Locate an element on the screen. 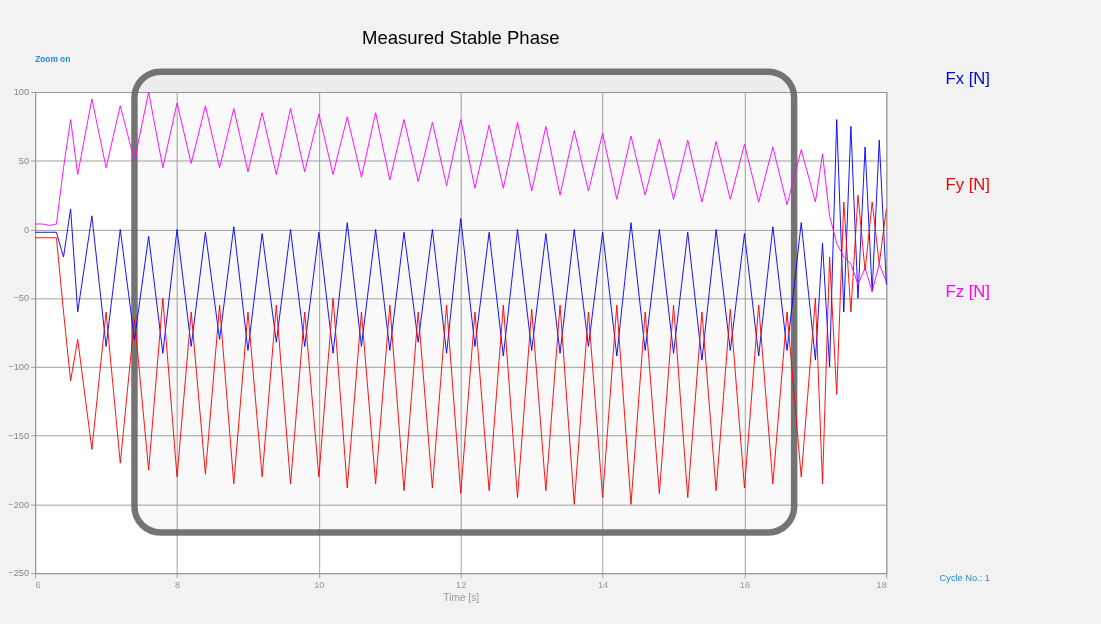 The height and width of the screenshot is (624, 1101). text: Fy [N] is located at coordinates (967, 185).